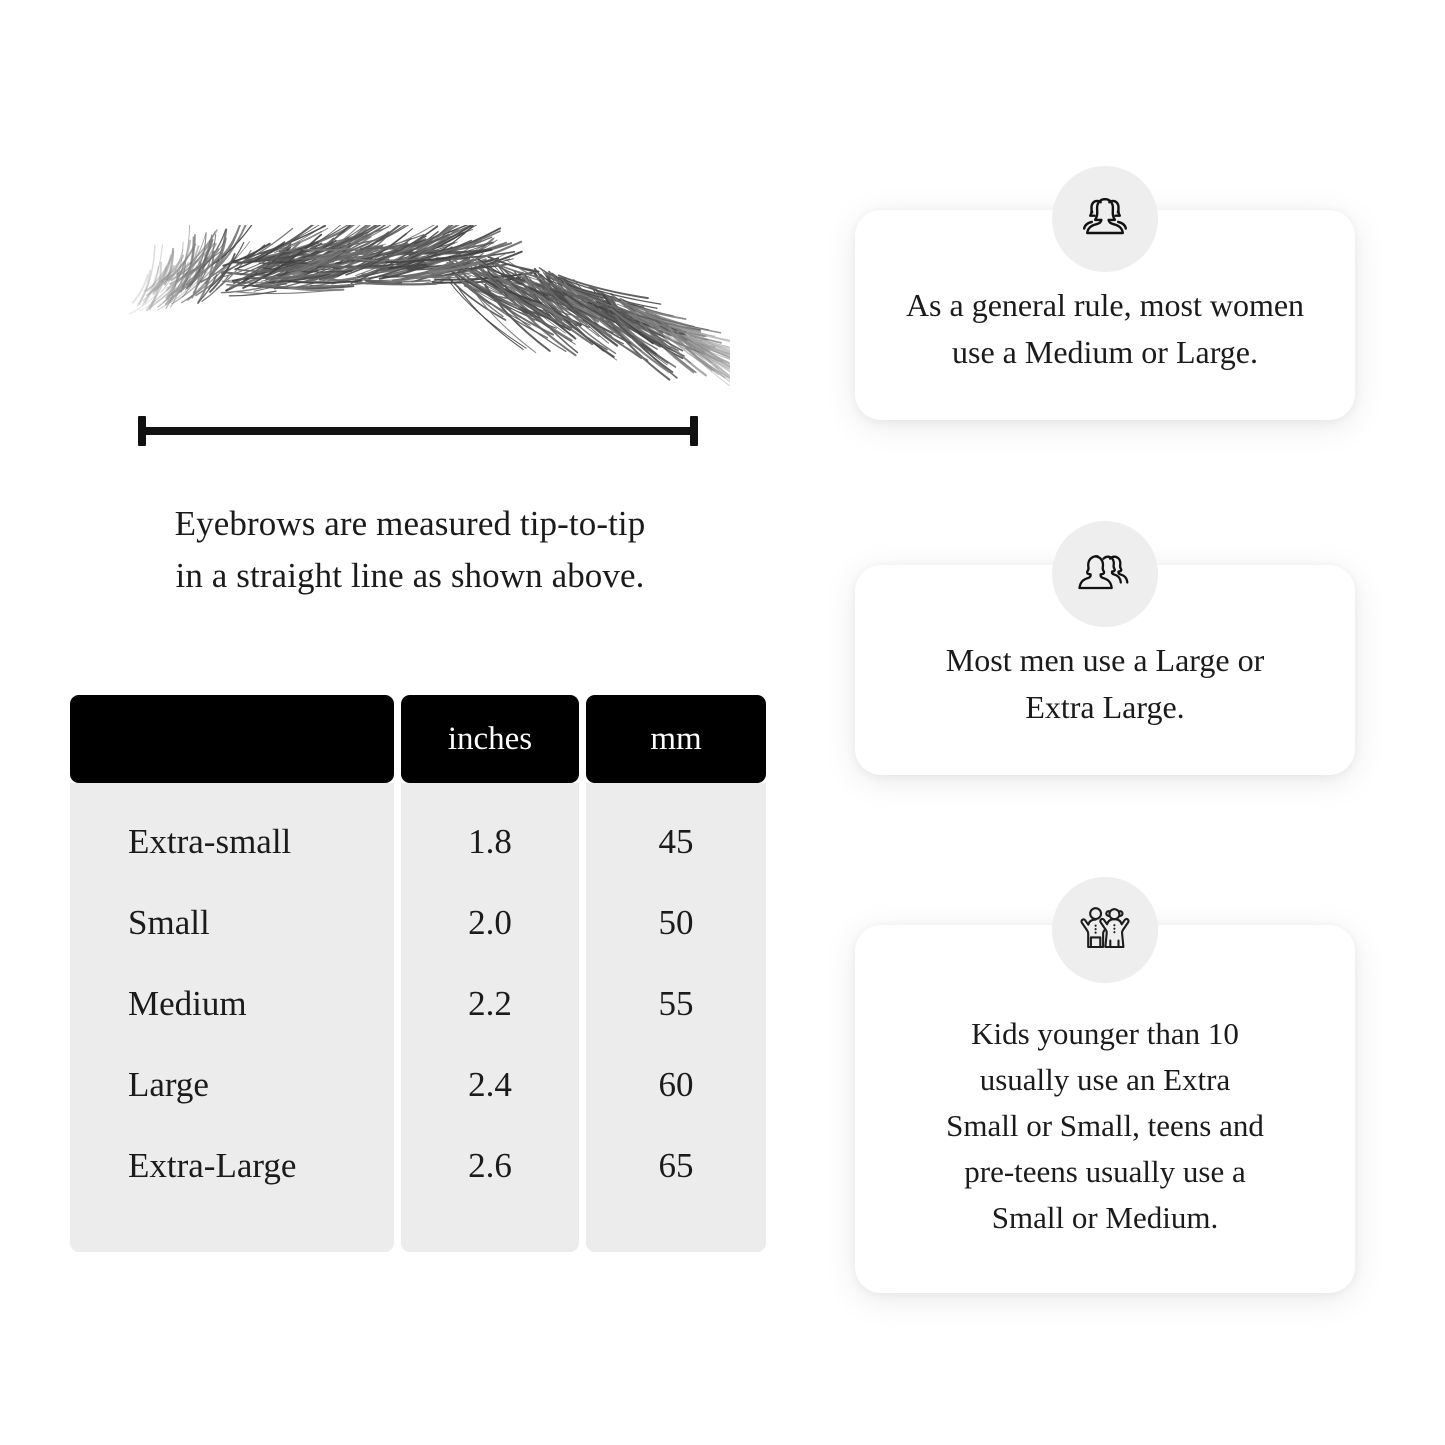 The height and width of the screenshot is (1445, 1445). Describe the element at coordinates (1105, 305) in the screenshot. I see `tip-line: As a general rule, most women` at that location.